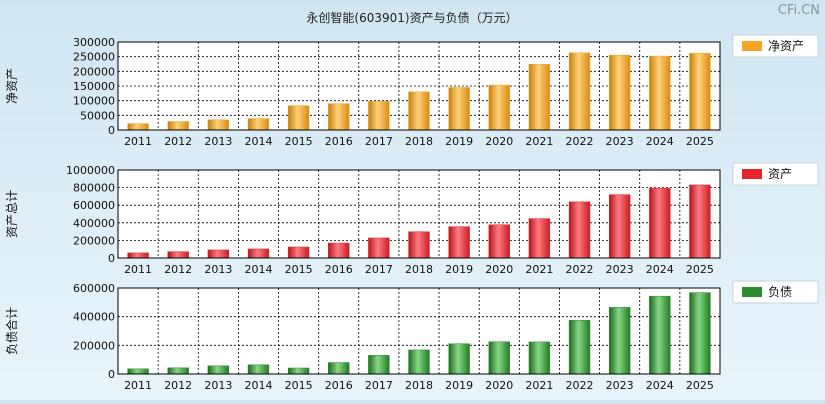 The width and height of the screenshot is (825, 404). Describe the element at coordinates (786, 46) in the screenshot. I see `legend-label: 净资产` at that location.